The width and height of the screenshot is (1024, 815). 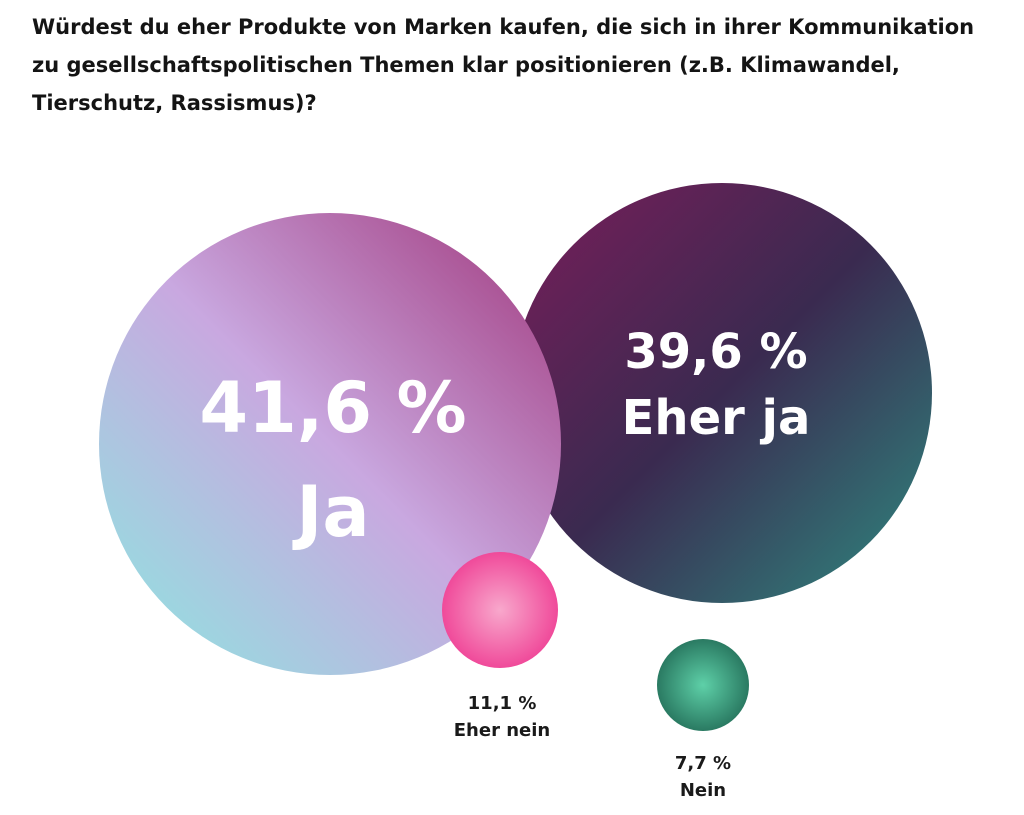 I want to click on value-label-ja: 41,6 %, so click(x=332, y=408).